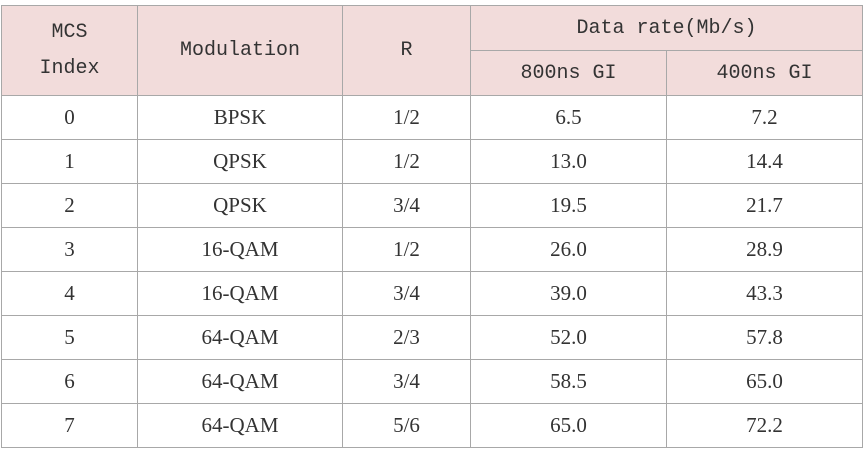 The width and height of the screenshot is (865, 452). I want to click on table-row: 7 64-QAM 5/6 65.0 72.2, so click(432, 425).